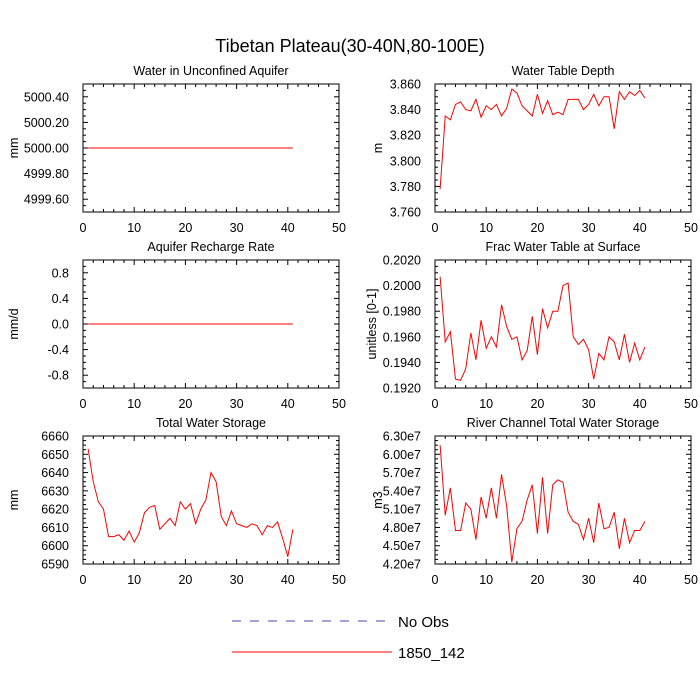 This screenshot has width=700, height=700. What do you see at coordinates (210, 247) in the screenshot?
I see `panel-title: Aquifer Recharge Rate` at bounding box center [210, 247].